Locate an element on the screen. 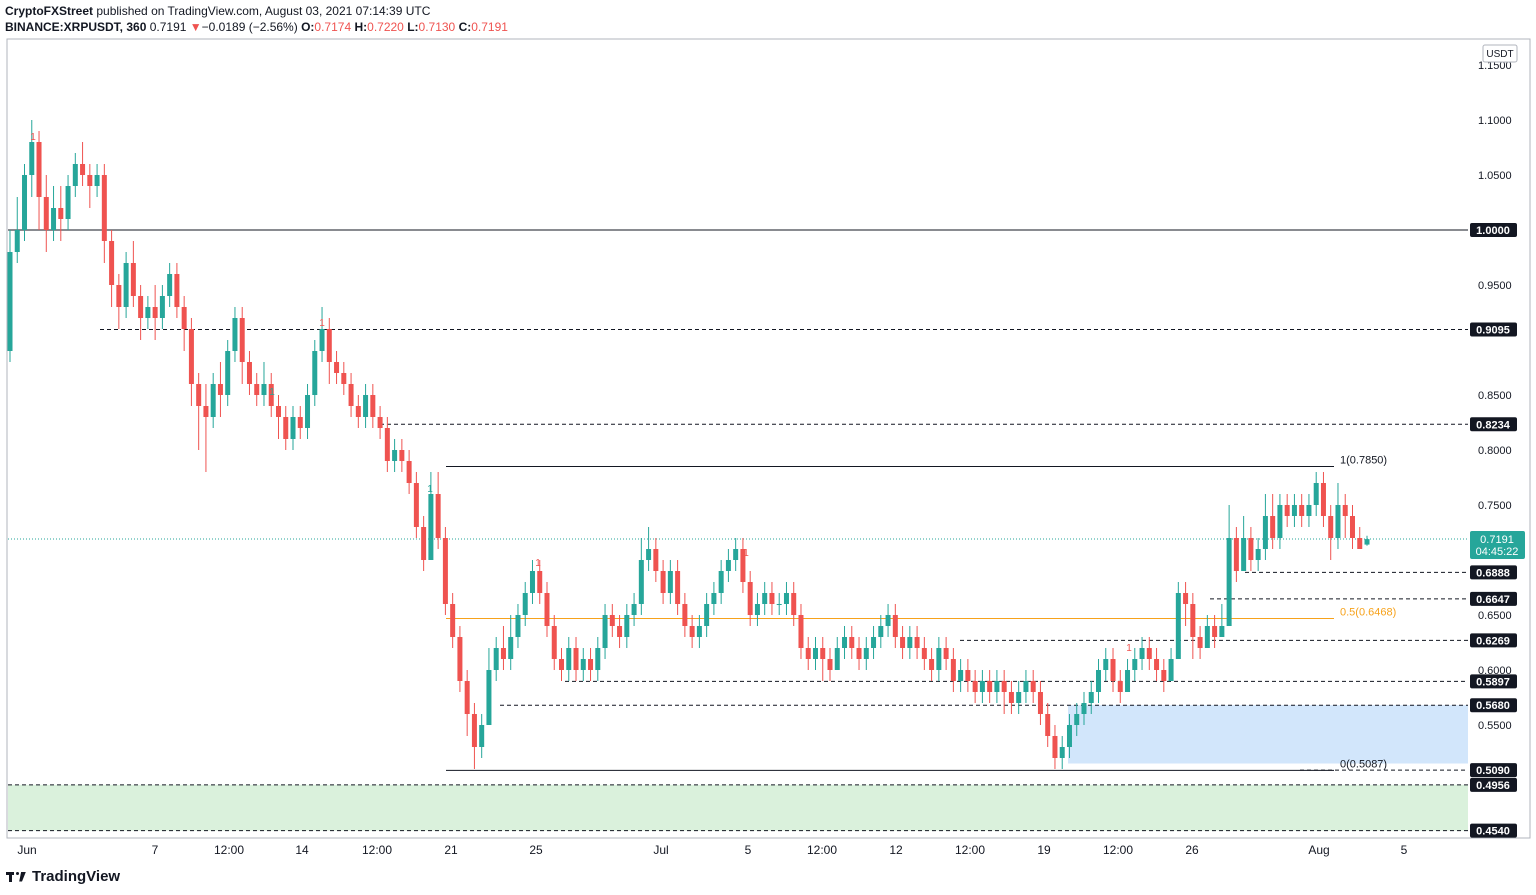  footer-brand: TradingView is located at coordinates (76, 876).